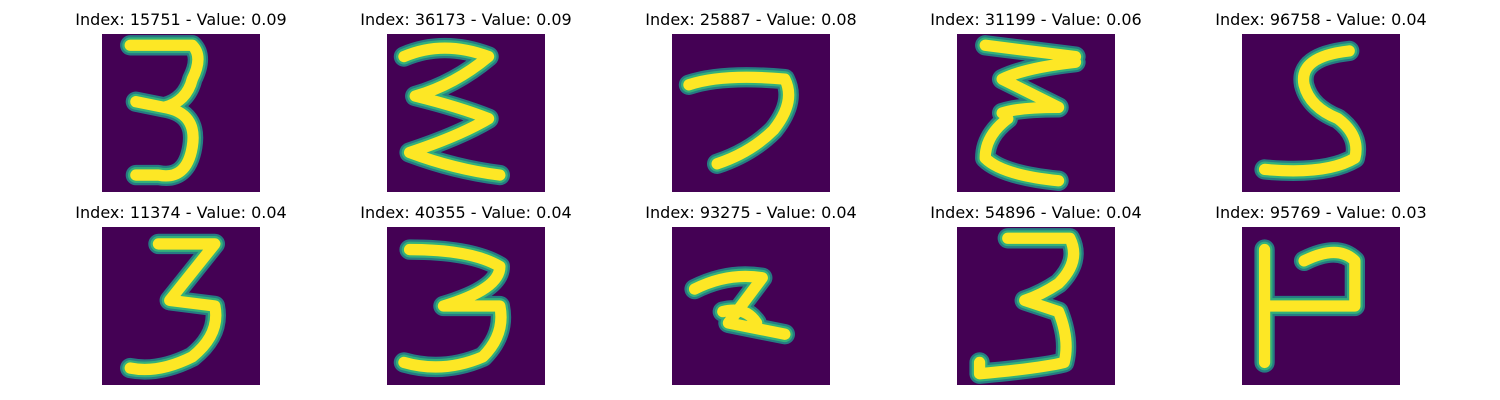  Describe the element at coordinates (1036, 19) in the screenshot. I see `panel-title: Index: 31199 - Value: 0.06` at that location.